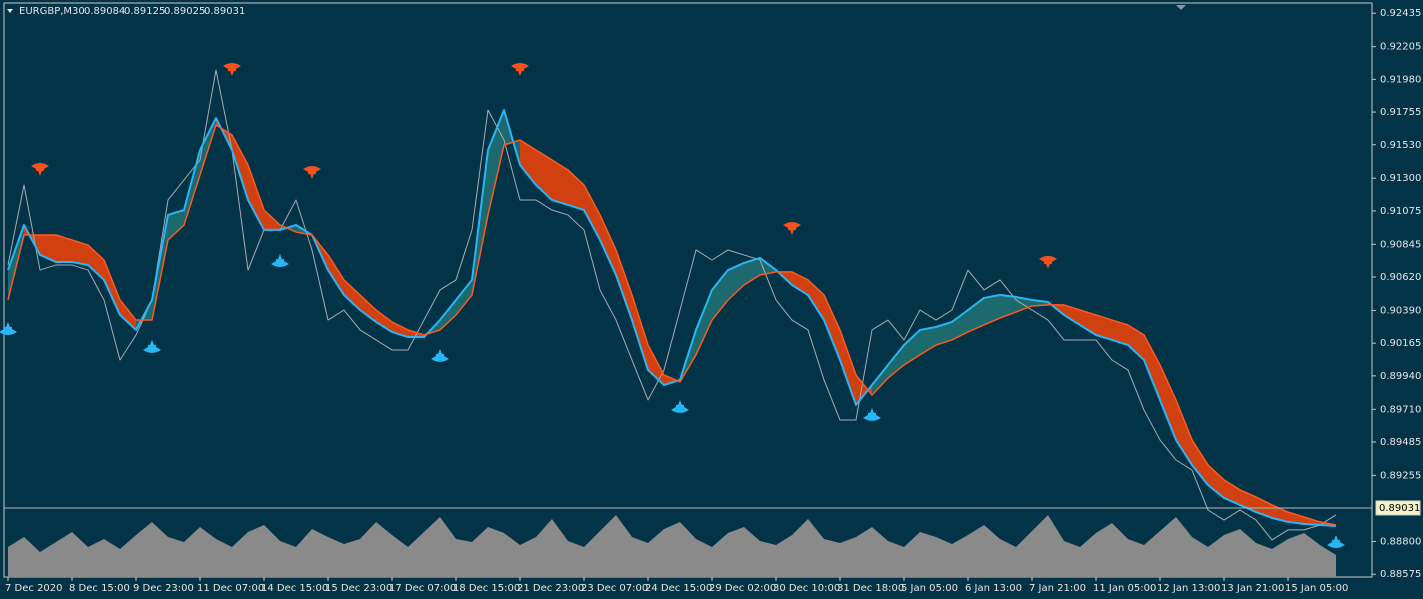 The height and width of the screenshot is (599, 1423). What do you see at coordinates (1400, 310) in the screenshot?
I see `y-tick-label: 0.90390` at bounding box center [1400, 310].